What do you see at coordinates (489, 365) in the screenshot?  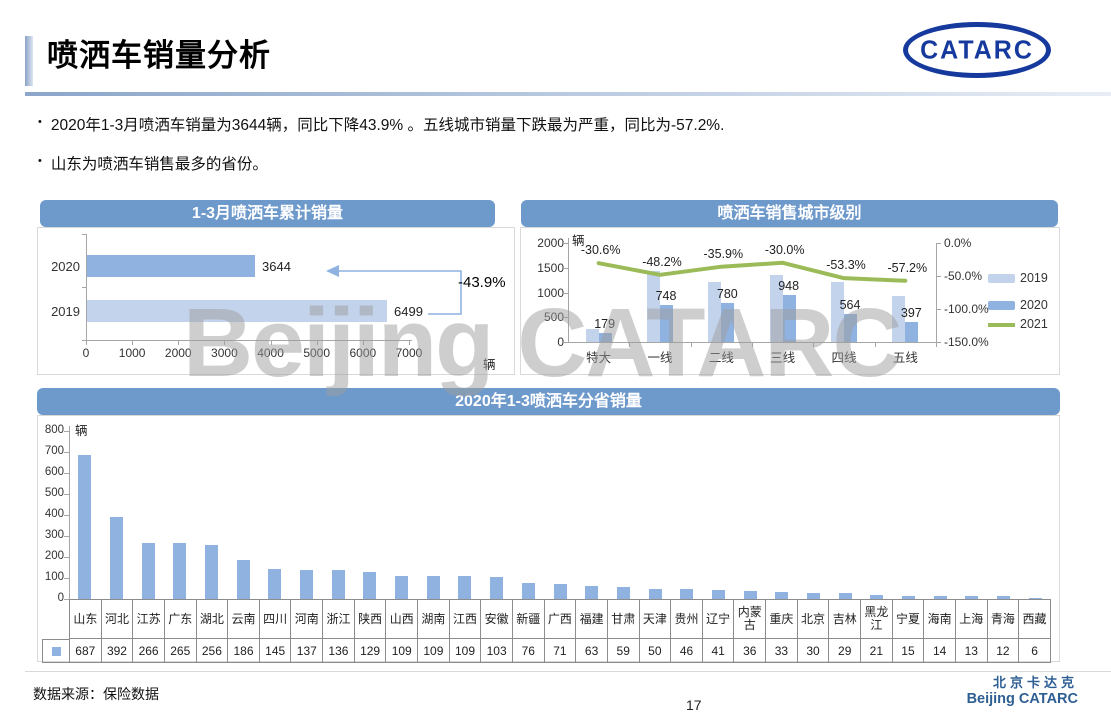 I see `axis-unit-label: 辆` at bounding box center [489, 365].